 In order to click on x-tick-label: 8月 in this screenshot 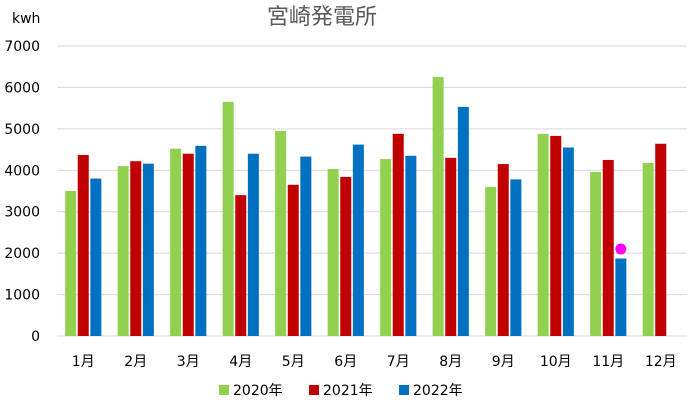, I will do `click(450, 362)`.